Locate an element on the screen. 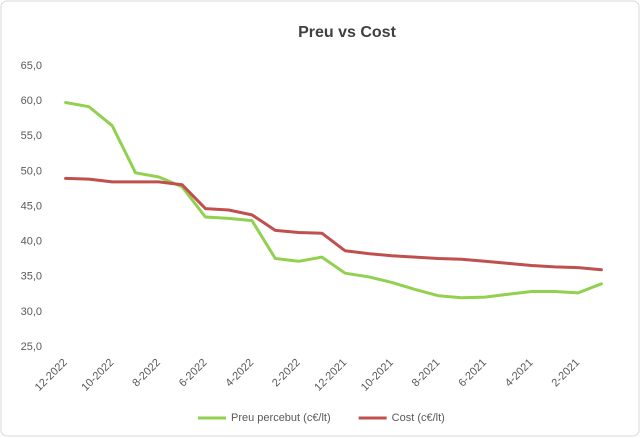 The height and width of the screenshot is (438, 641). y-tick-label: 50,0 is located at coordinates (31, 171).